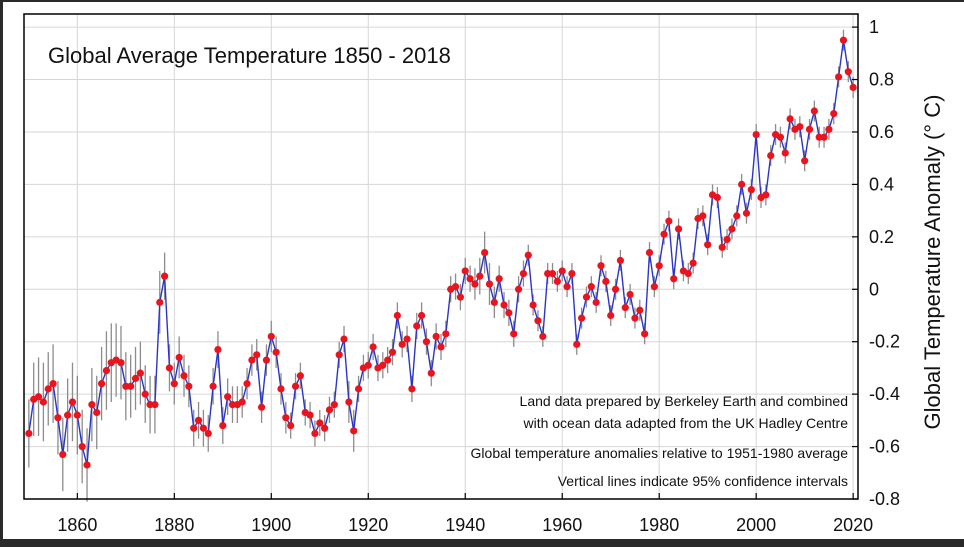 The width and height of the screenshot is (964, 547). I want to click on data-point-2006, so click(785, 153).